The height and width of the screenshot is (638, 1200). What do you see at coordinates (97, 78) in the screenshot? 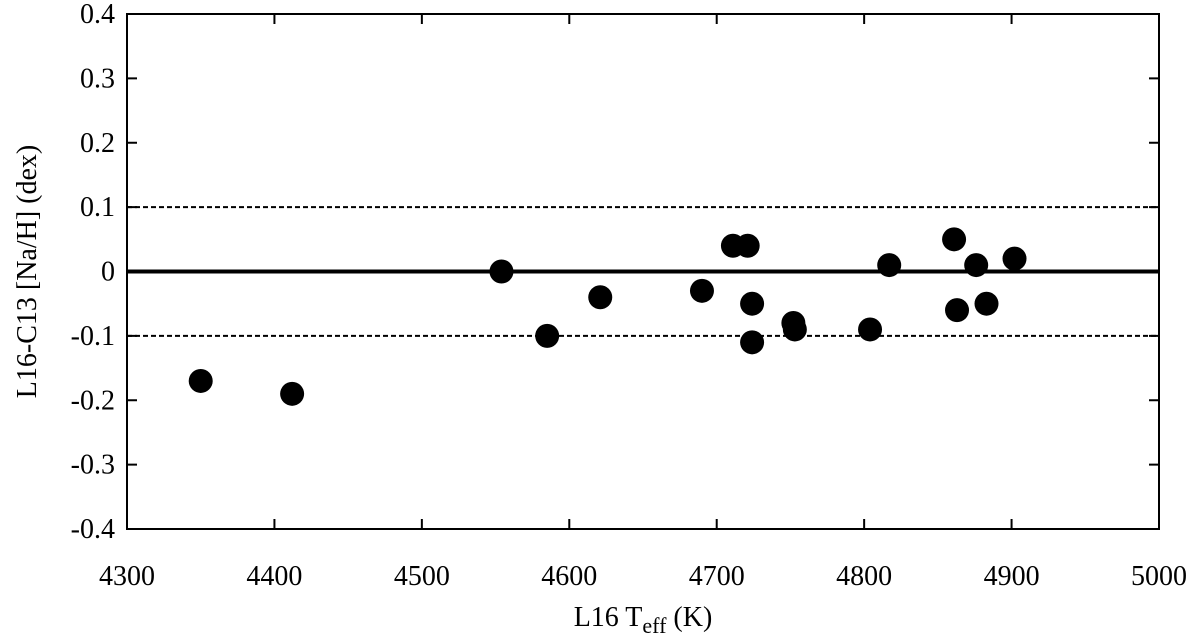
I see `y-tick-label: 0.3` at bounding box center [97, 78].